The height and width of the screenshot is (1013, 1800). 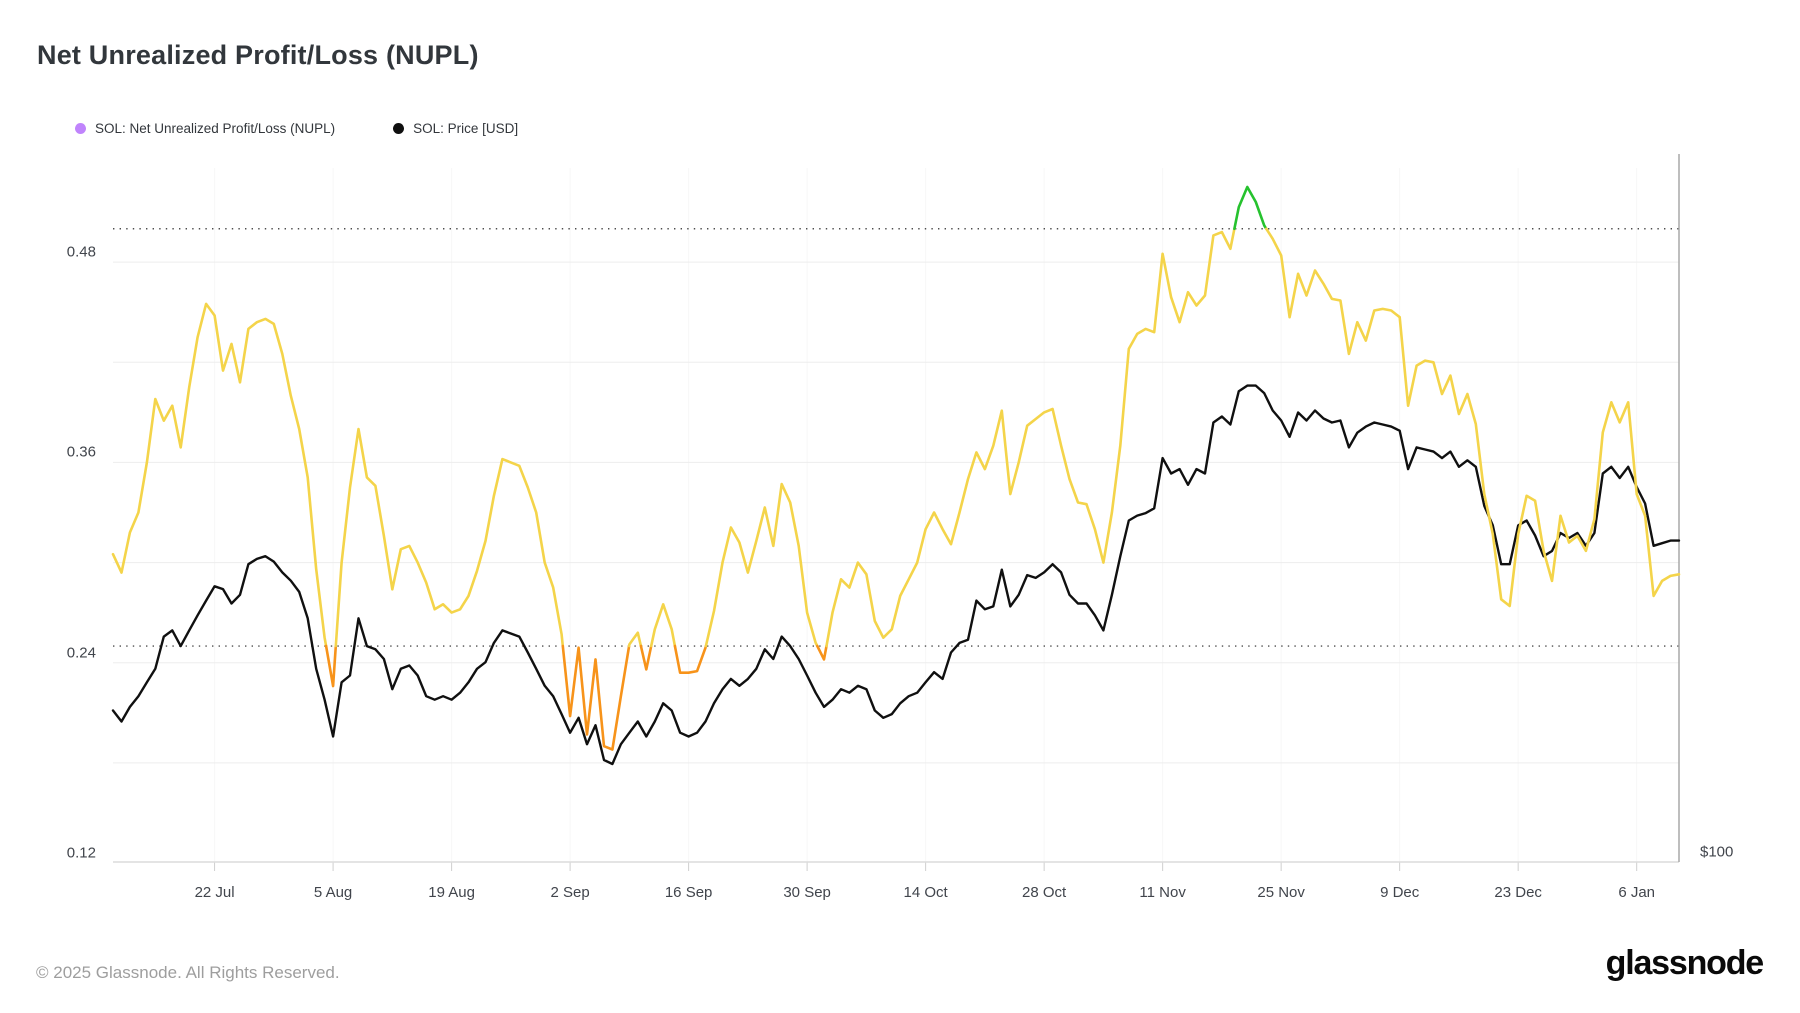 What do you see at coordinates (1044, 892) in the screenshot?
I see `x-axis-label: 28 Oct` at bounding box center [1044, 892].